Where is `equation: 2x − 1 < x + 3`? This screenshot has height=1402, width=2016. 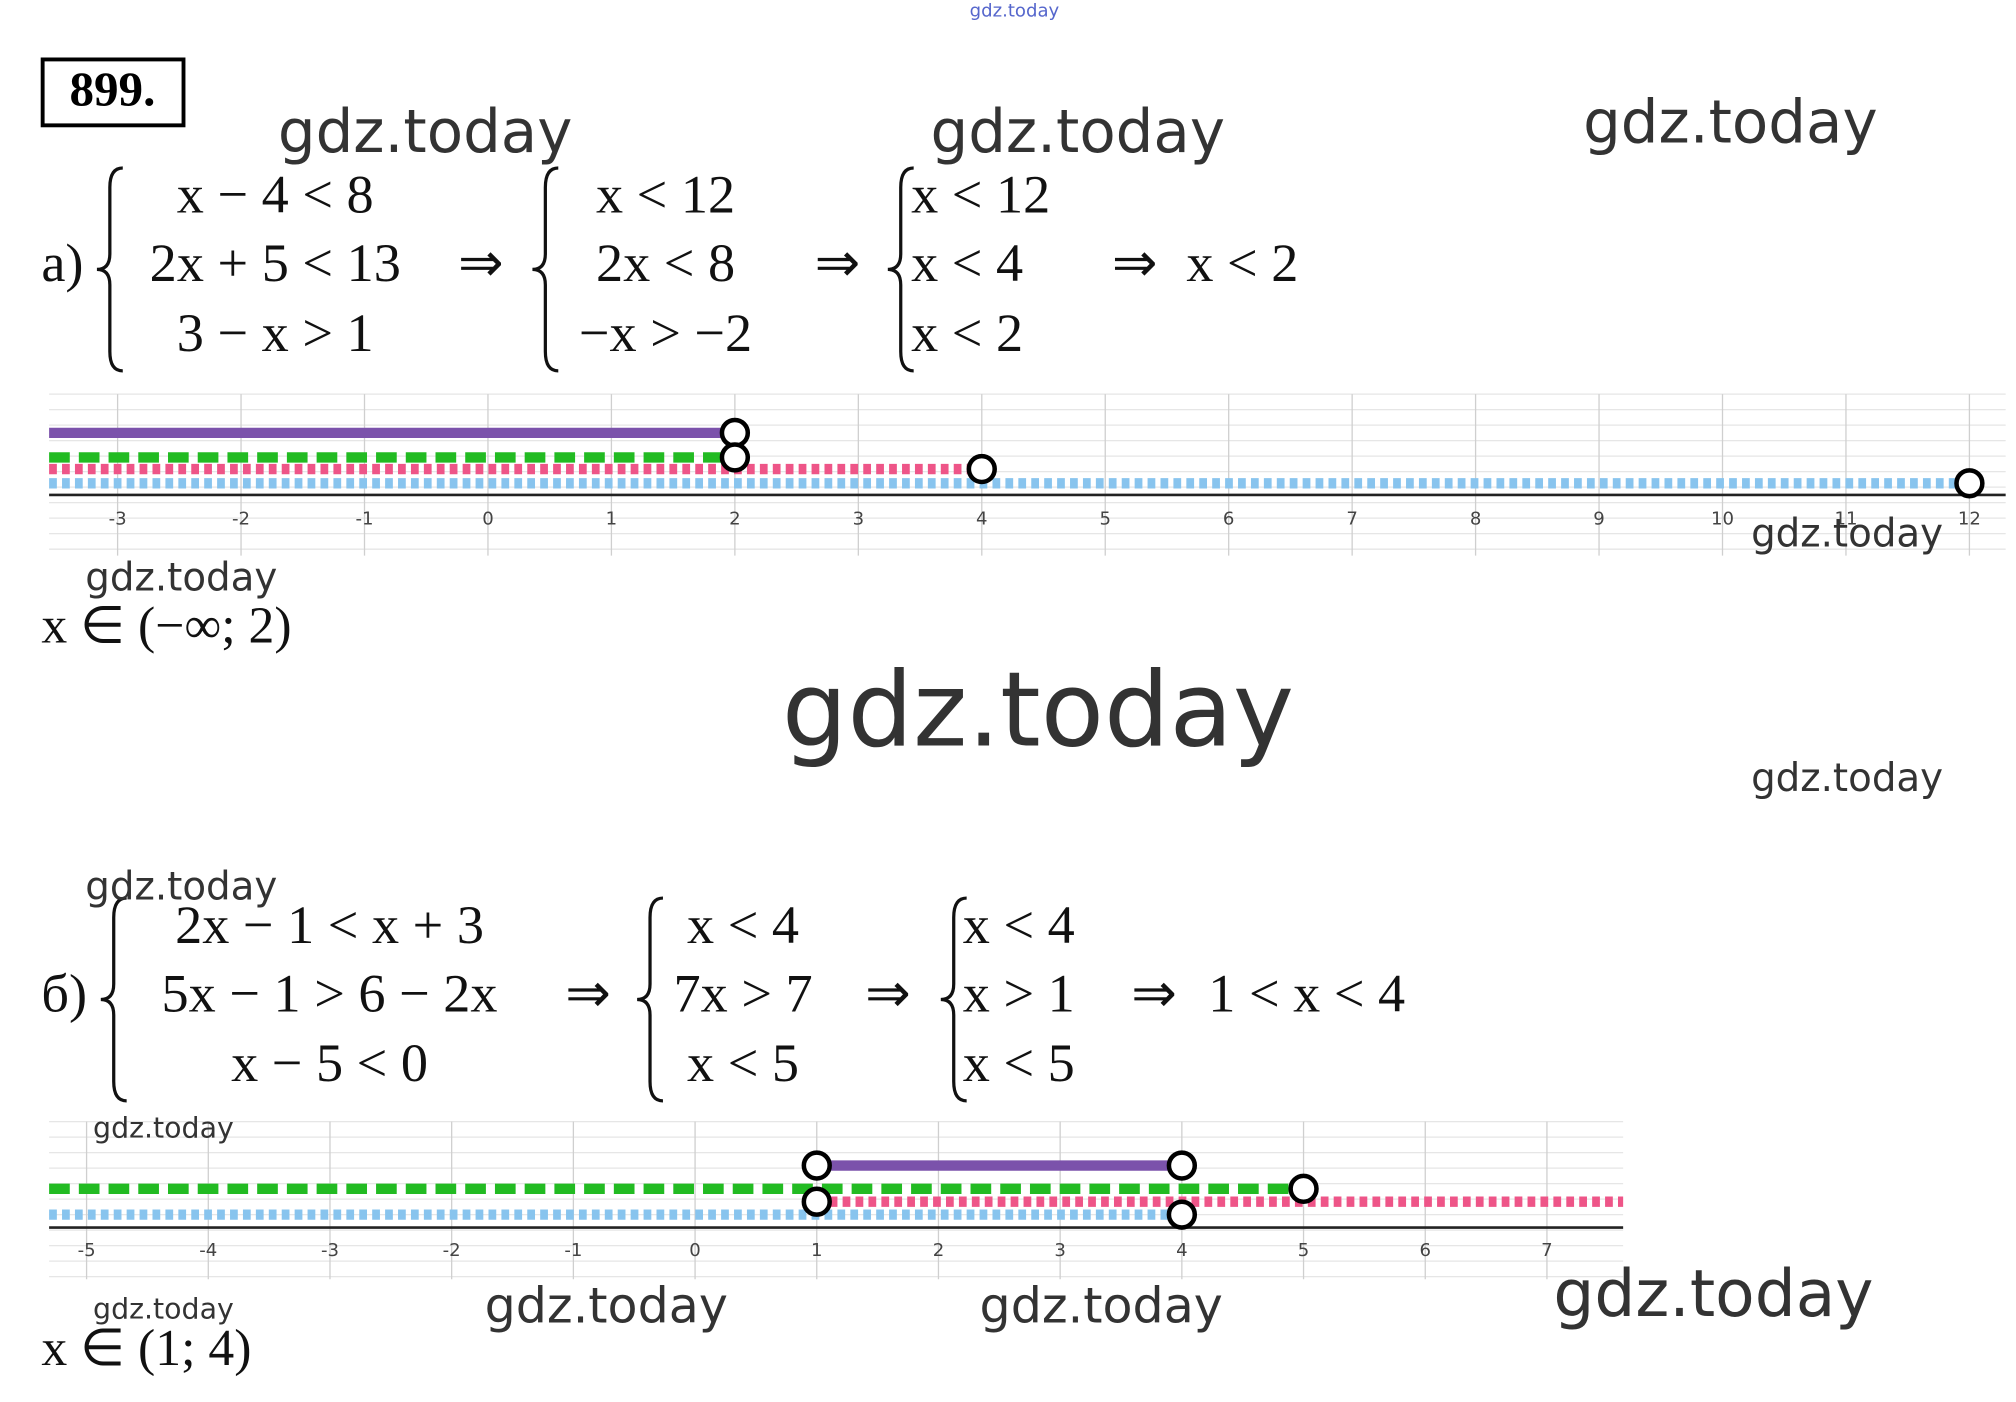
equation: 2x − 1 < x + 3 is located at coordinates (329, 925).